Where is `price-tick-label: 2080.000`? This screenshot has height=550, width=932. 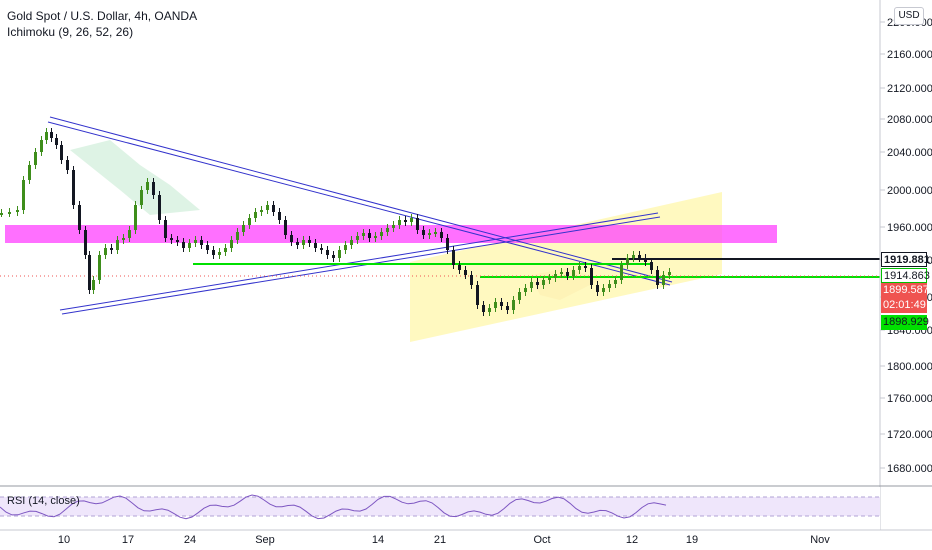 price-tick-label: 2080.000 is located at coordinates (909, 120).